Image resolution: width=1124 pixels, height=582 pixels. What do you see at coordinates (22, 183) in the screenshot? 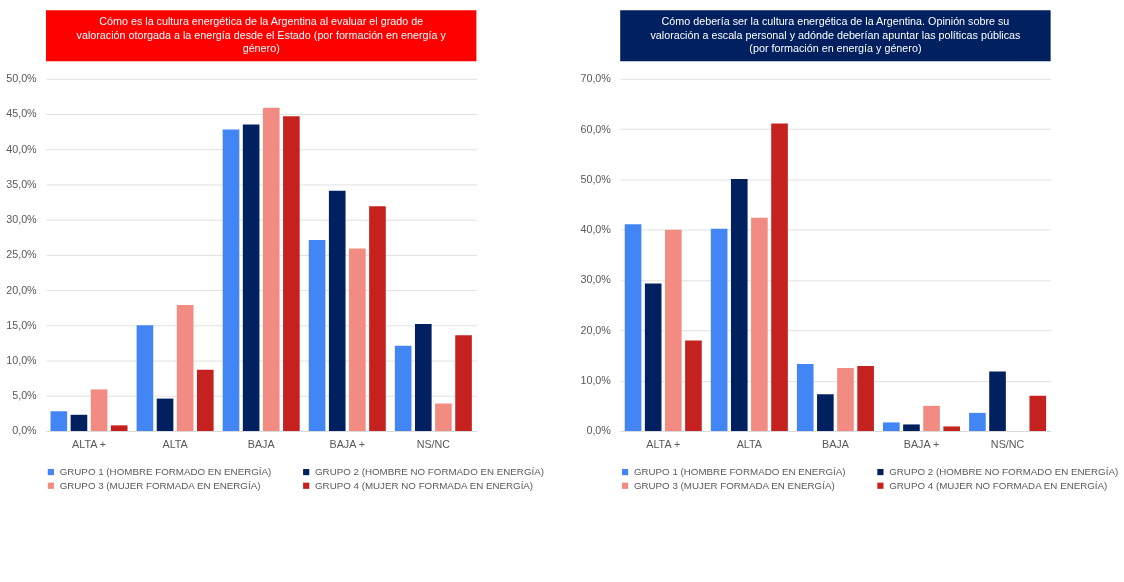
I see `y-tick-label: 35,0%` at bounding box center [22, 183].